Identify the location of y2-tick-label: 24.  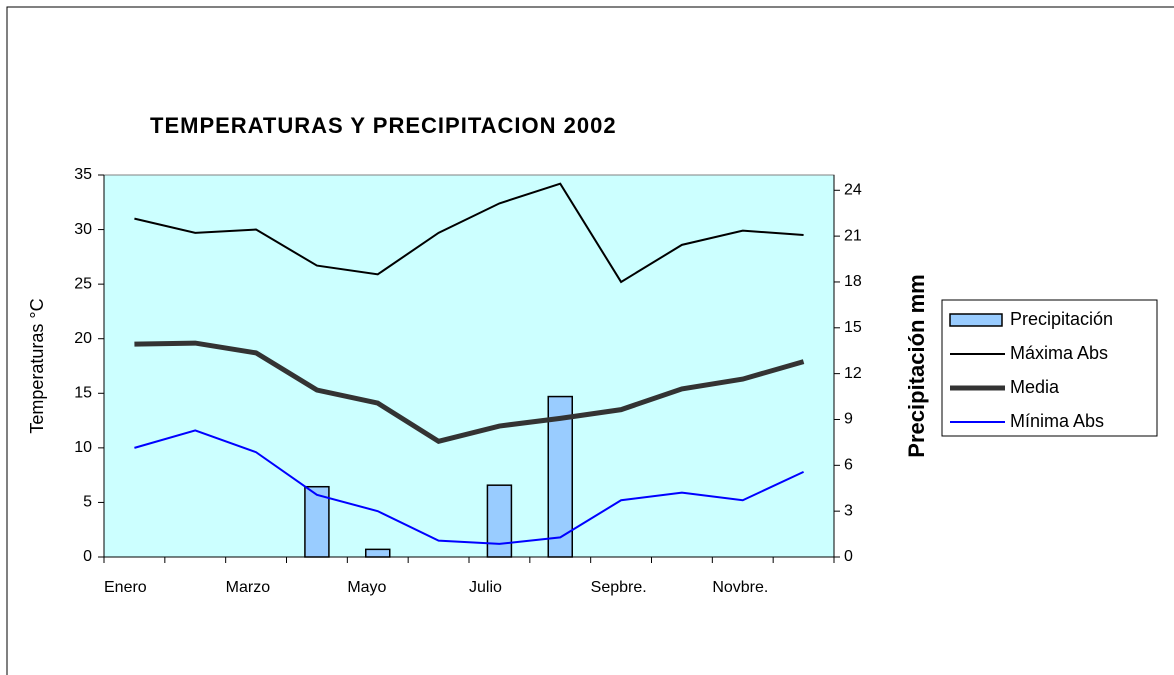
(853, 189).